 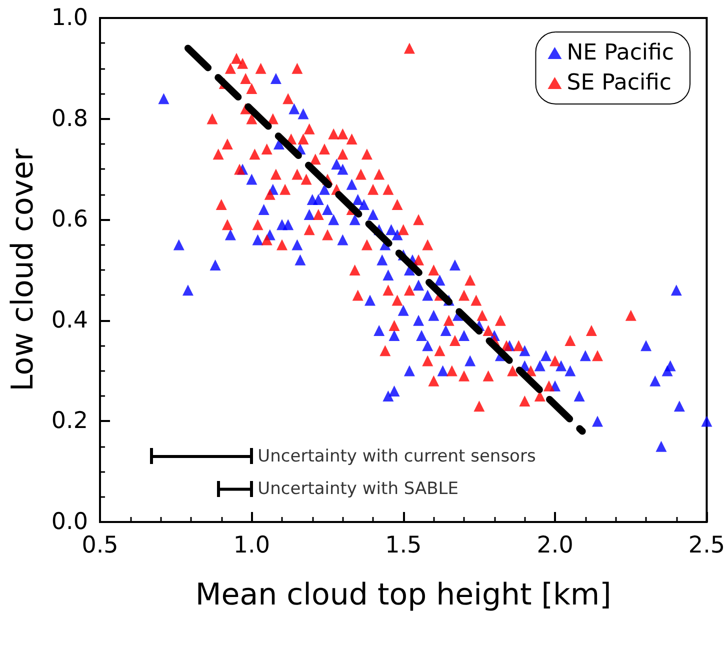 I want to click on y-tick-label: 1.0, so click(x=69, y=18).